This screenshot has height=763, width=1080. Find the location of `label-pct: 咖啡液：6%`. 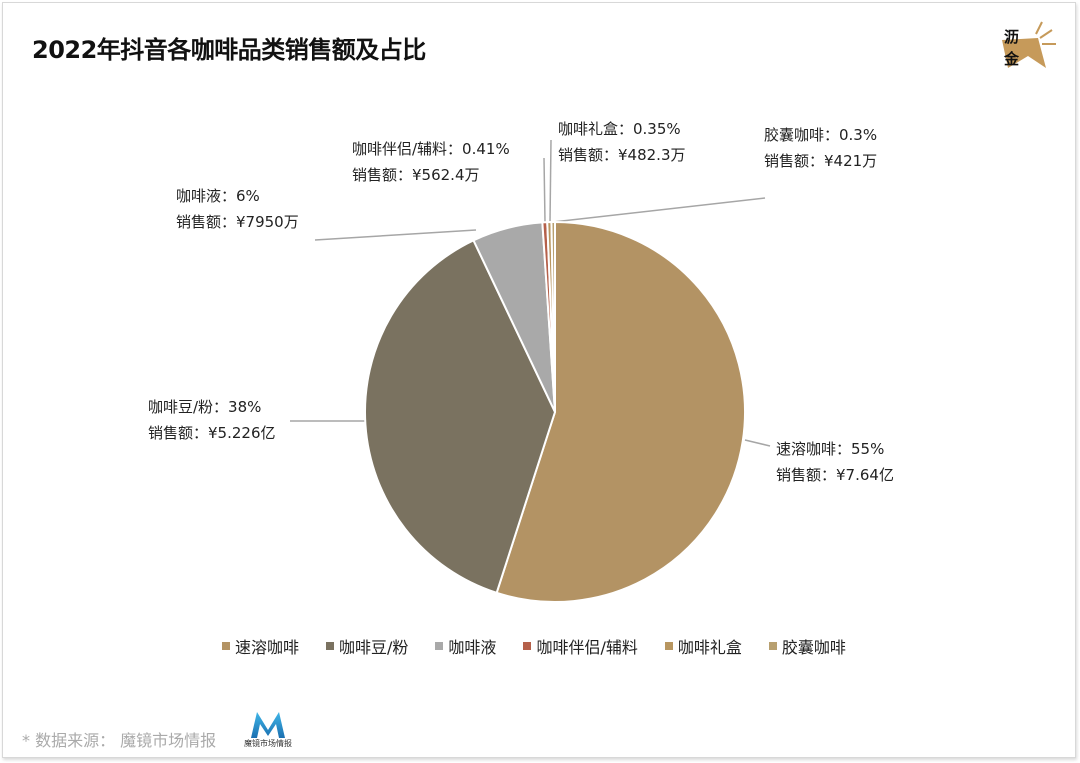

label-pct: 咖啡液：6% is located at coordinates (218, 196).